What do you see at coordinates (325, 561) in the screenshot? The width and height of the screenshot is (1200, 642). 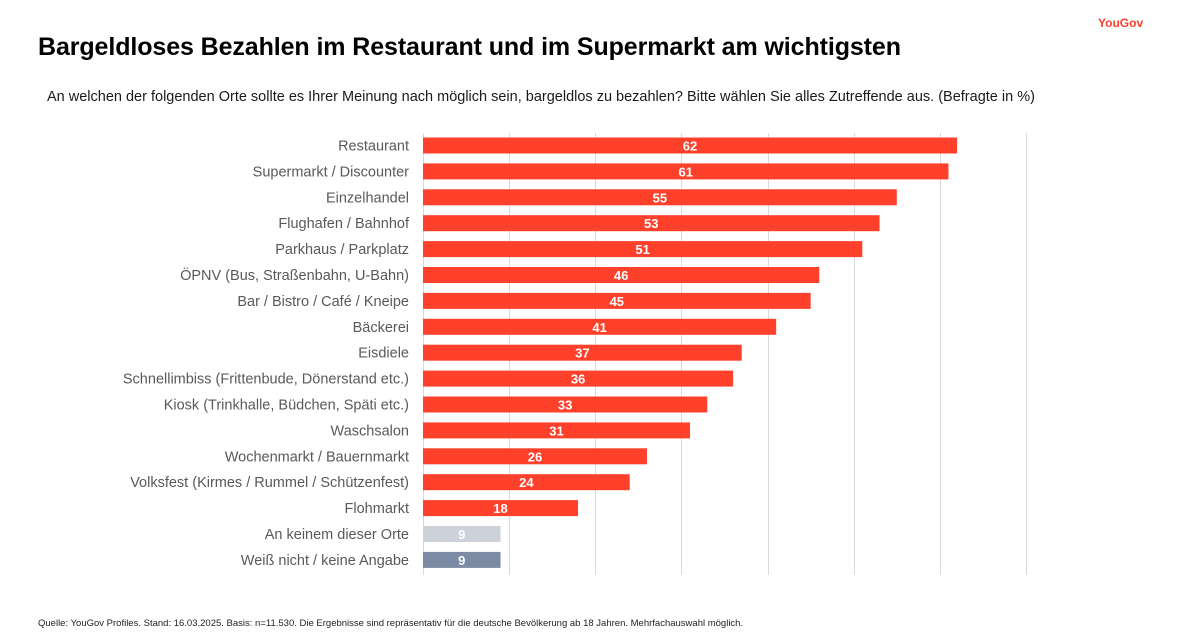 I see `category-label: Weiß nicht / keine Angabe` at bounding box center [325, 561].